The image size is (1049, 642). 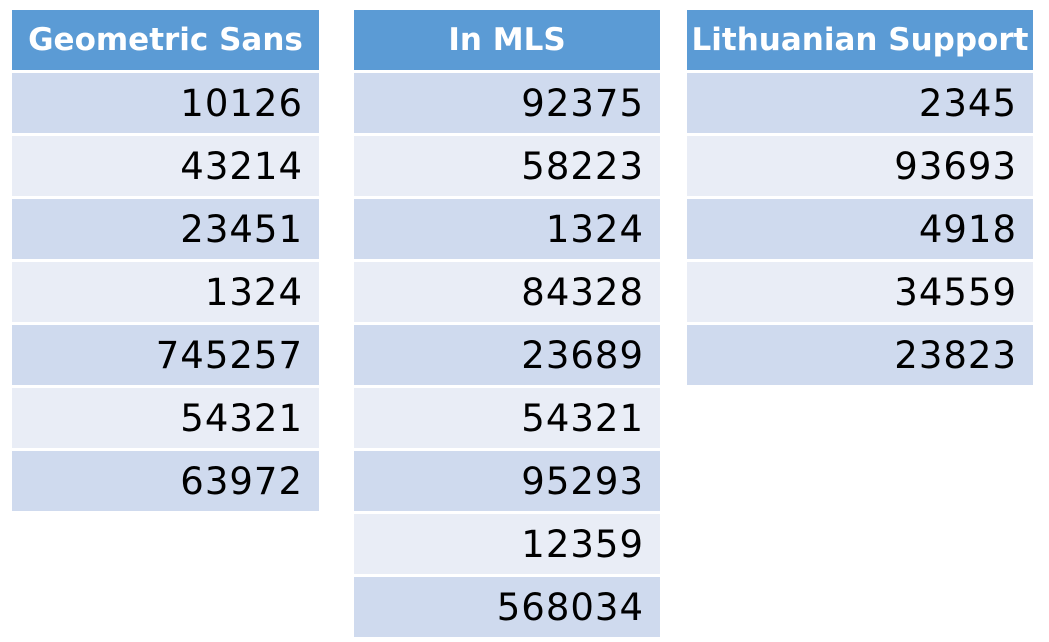 I want to click on table-cell: 34559, so click(x=860, y=292).